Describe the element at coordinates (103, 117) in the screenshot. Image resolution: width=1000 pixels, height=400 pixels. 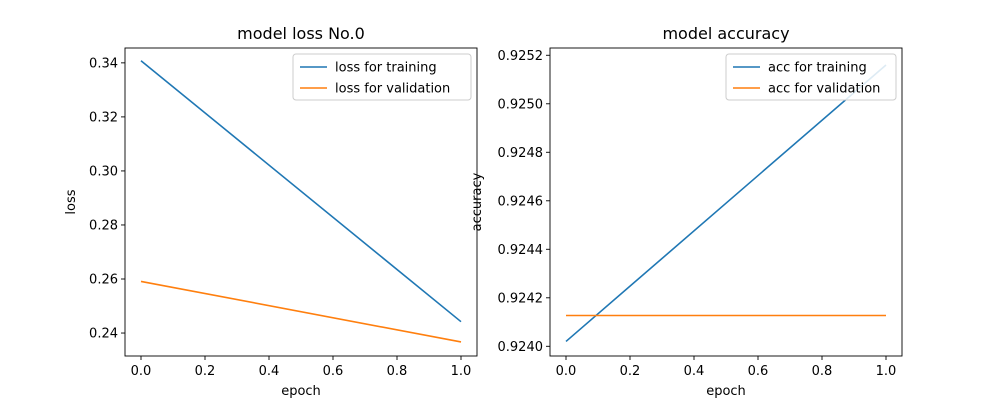
I see `loss-y-tick-label: 0.32` at that location.